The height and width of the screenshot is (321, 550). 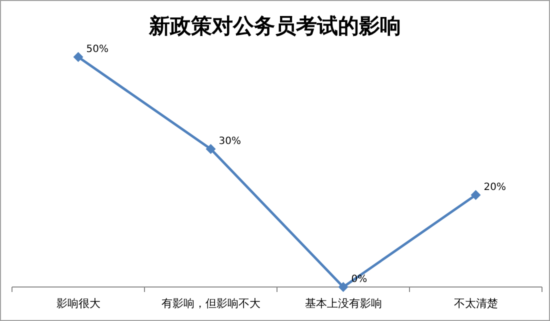 I want to click on x-tick-label: 不太清楚, so click(x=476, y=303).